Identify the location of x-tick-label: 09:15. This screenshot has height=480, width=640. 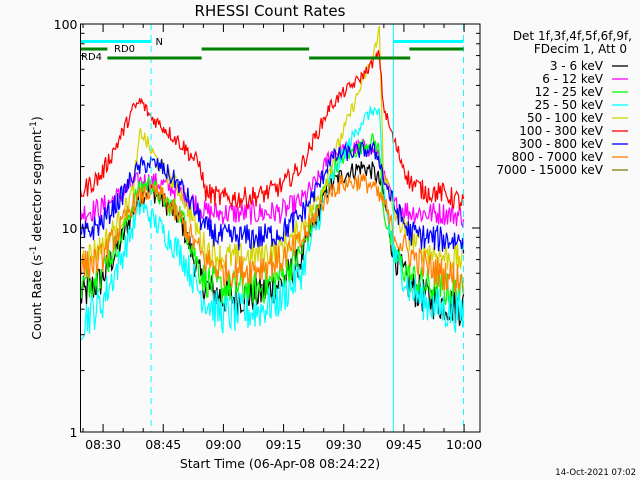
(284, 444).